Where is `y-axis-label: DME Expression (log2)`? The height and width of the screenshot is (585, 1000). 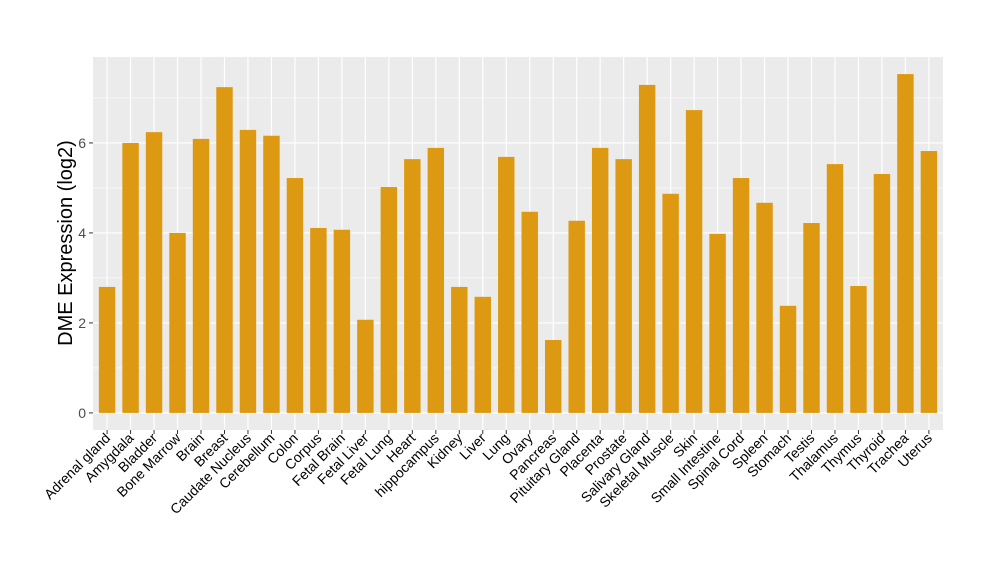 y-axis-label: DME Expression (log2) is located at coordinates (66, 243).